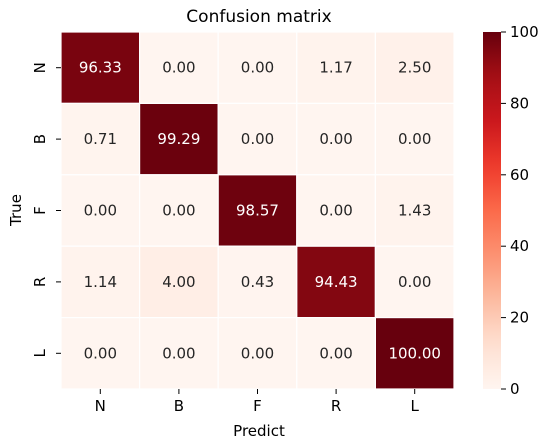 Image resolution: width=550 pixels, height=445 pixels. I want to click on colorbar-tick-label: 0, so click(515, 389).